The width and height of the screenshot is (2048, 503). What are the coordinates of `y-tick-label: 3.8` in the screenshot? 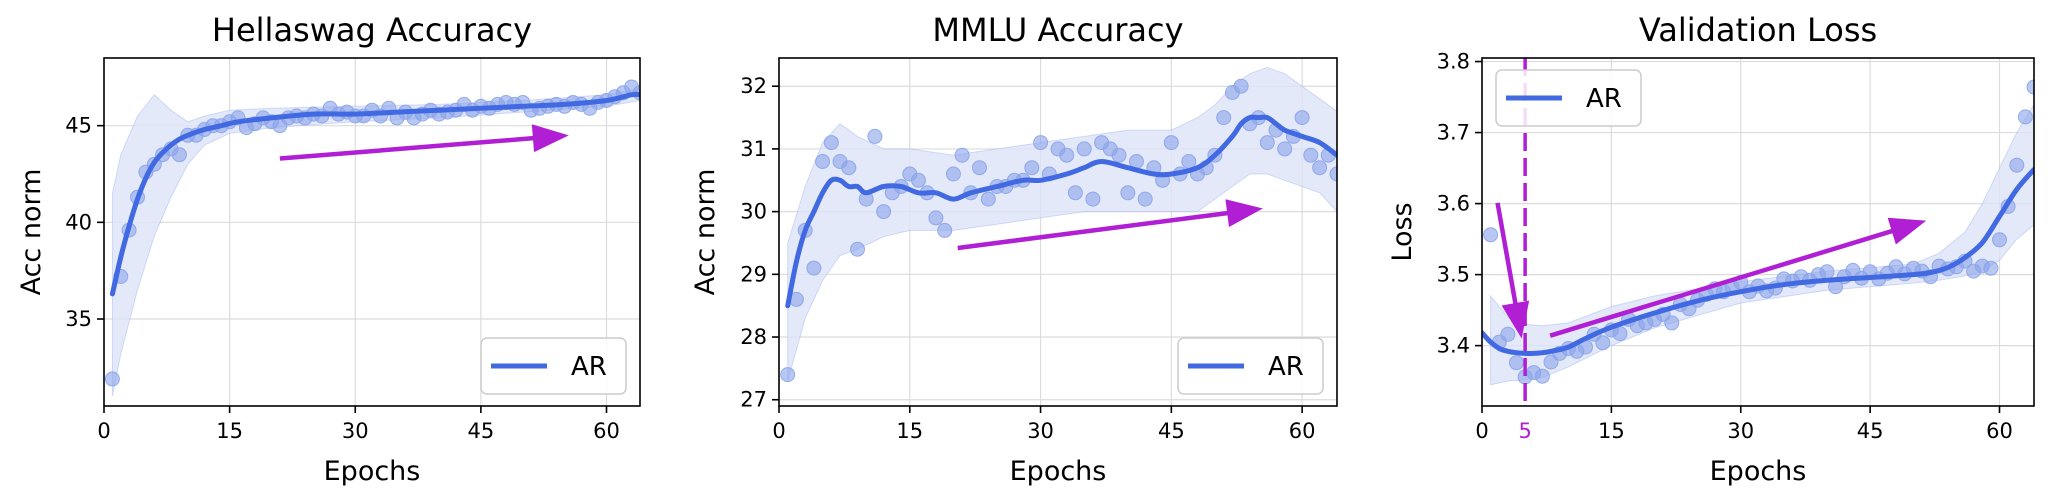 It's located at (1453, 62).